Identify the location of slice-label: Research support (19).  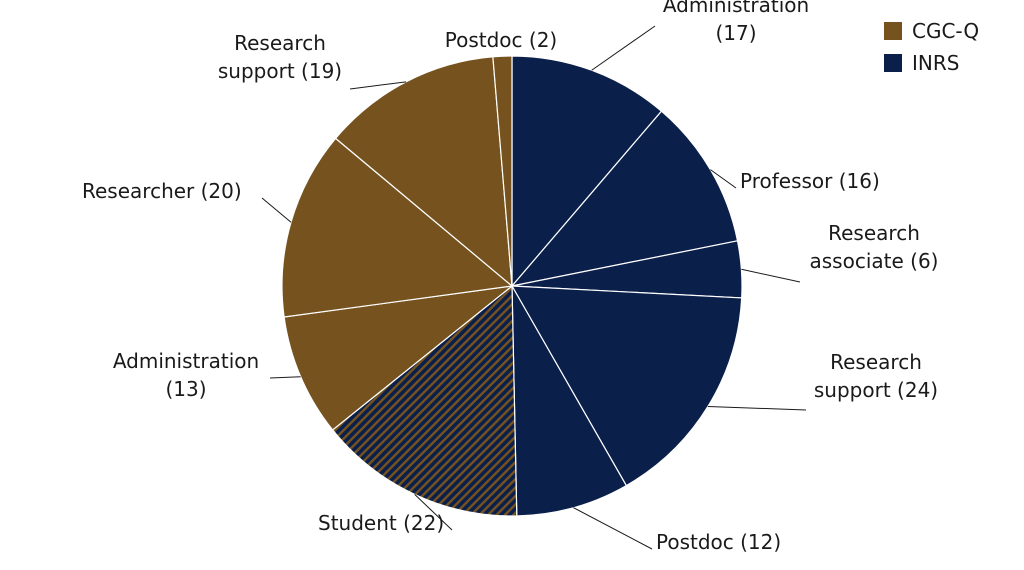
(280, 57).